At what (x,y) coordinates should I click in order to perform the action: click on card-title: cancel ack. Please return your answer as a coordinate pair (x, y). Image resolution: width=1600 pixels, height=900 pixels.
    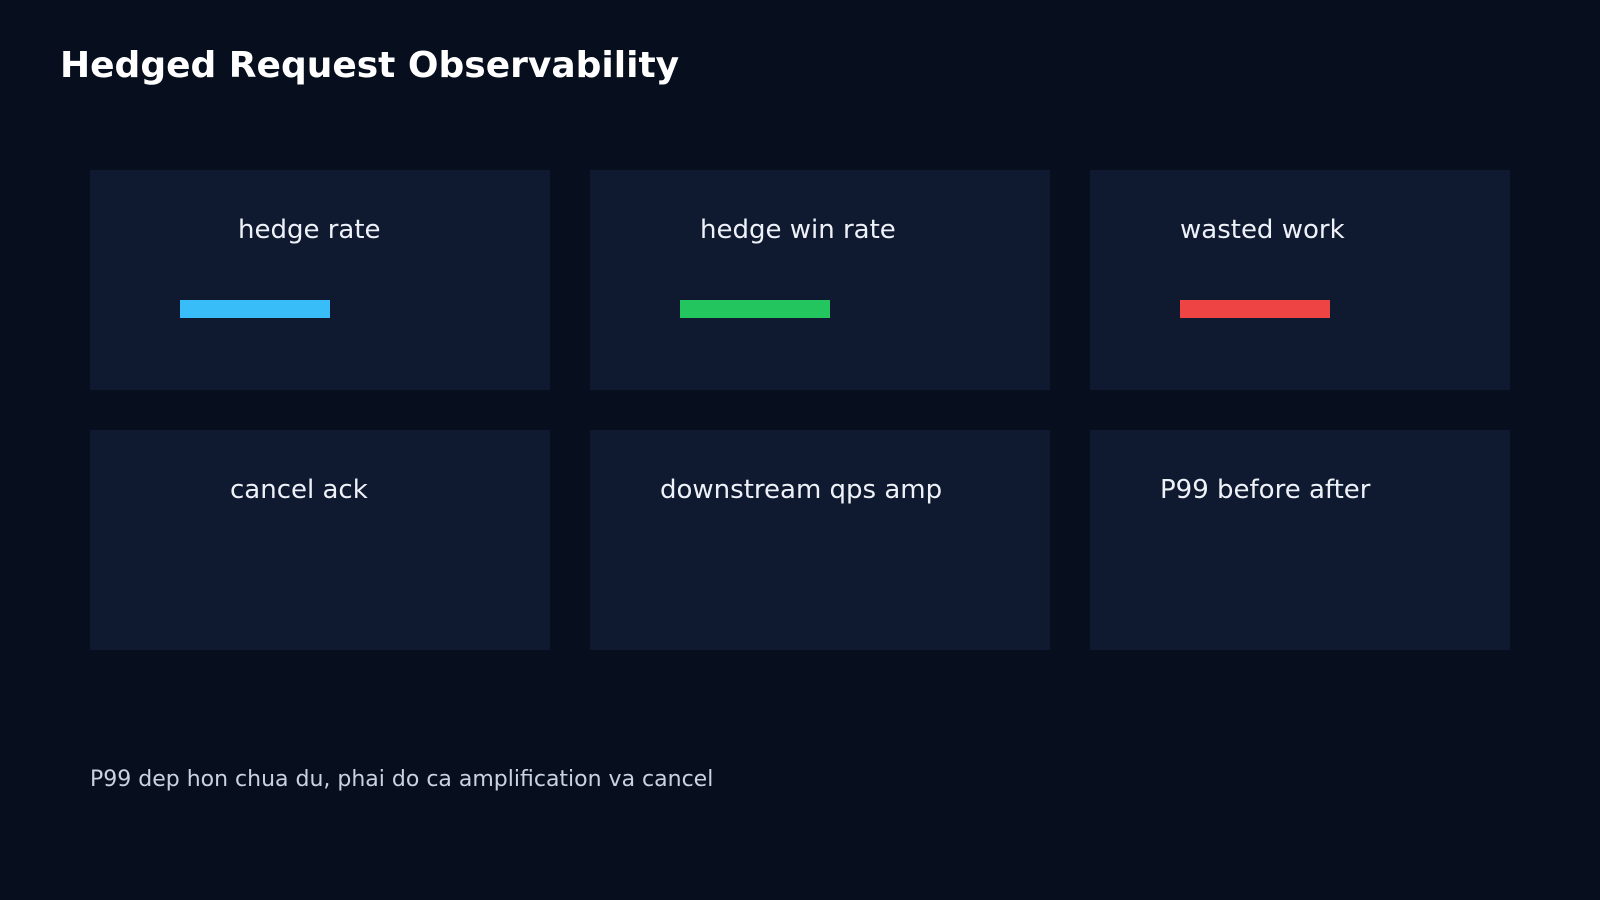
    Looking at the image, I should click on (299, 490).